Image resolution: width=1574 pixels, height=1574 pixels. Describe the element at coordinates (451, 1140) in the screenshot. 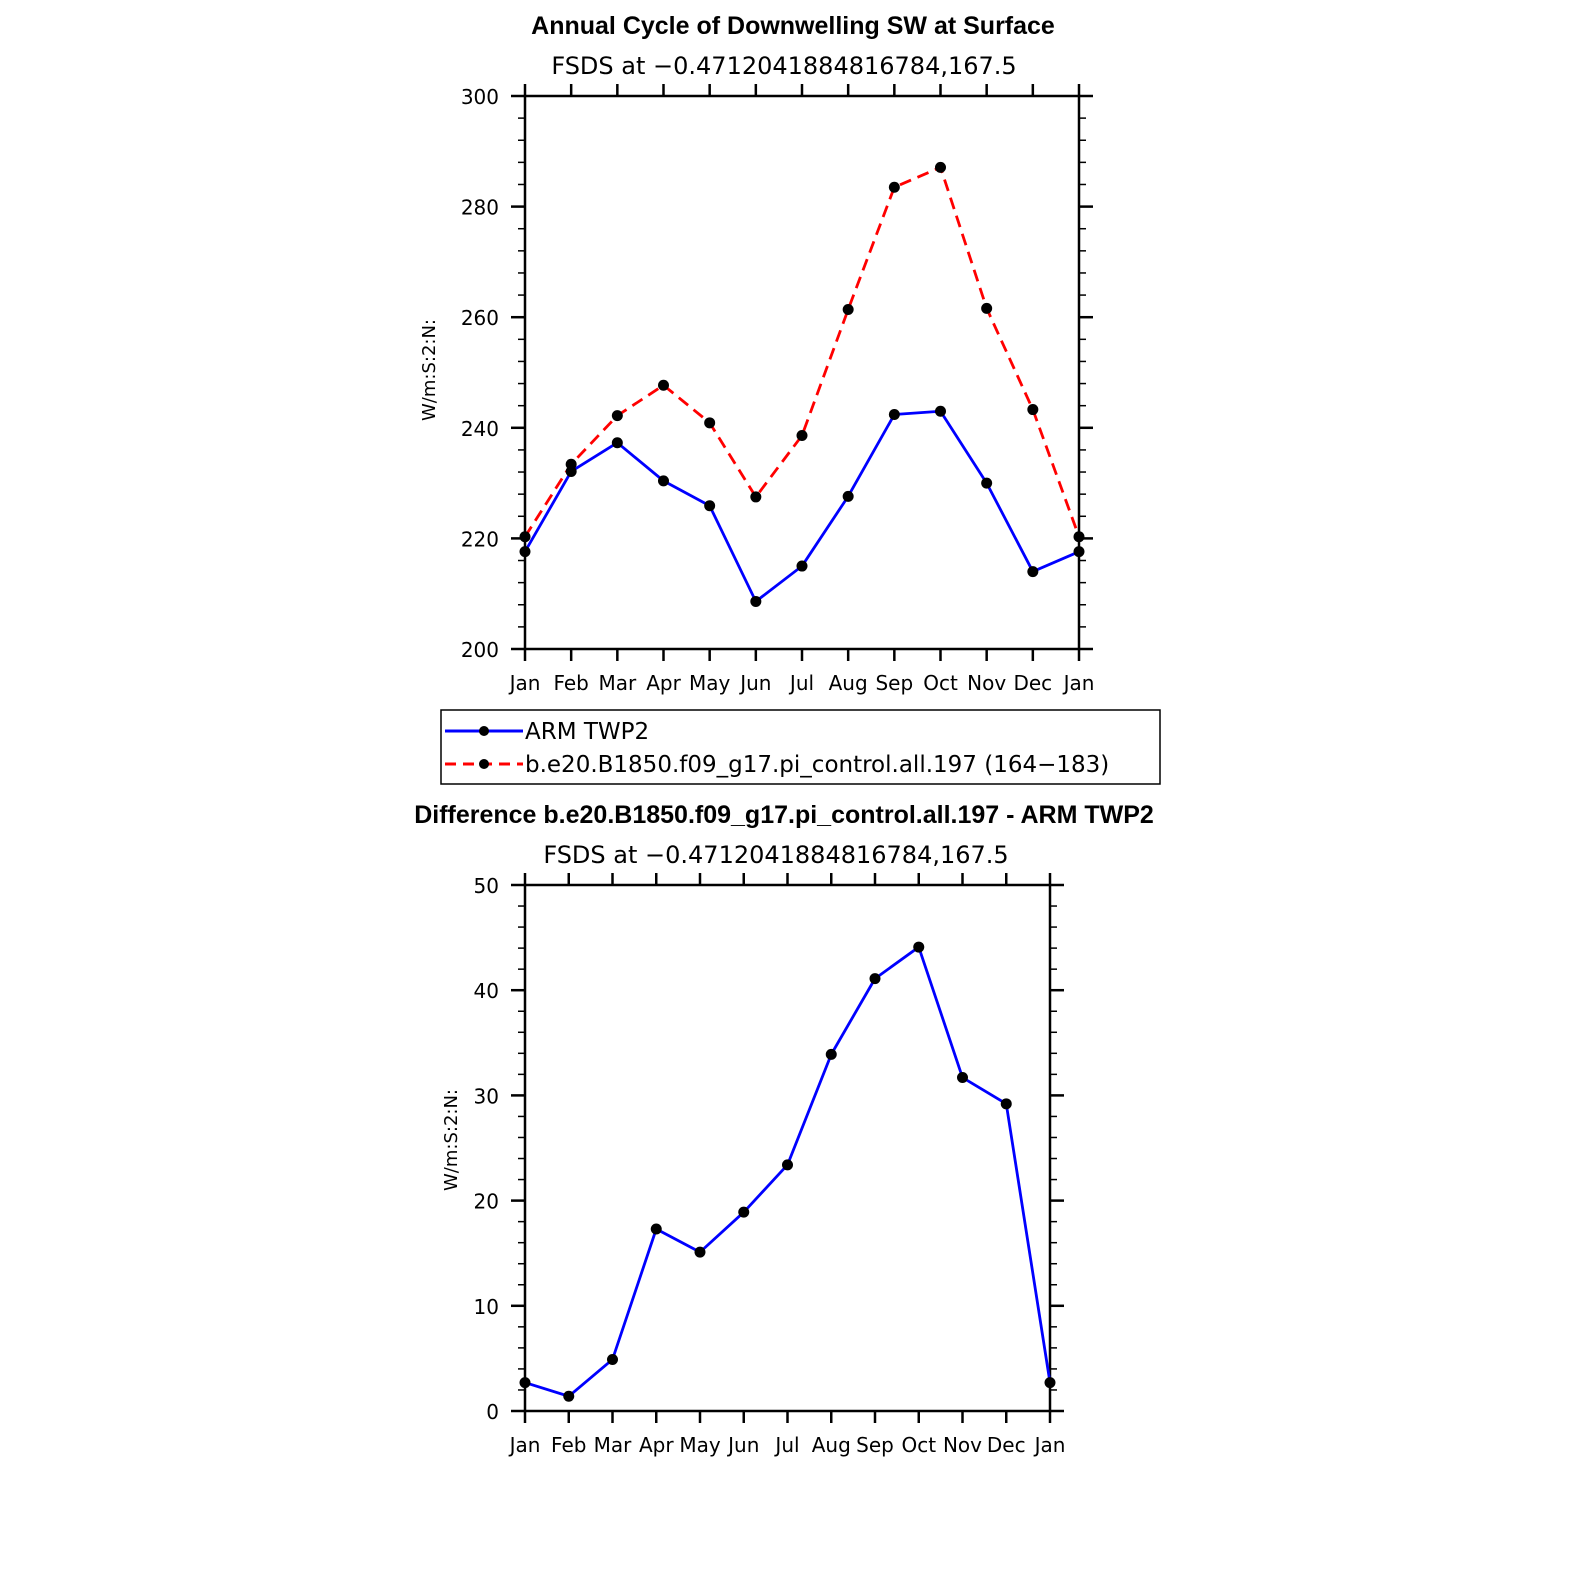

I see `chart2-y-axis-label: W/m:S:2:N:` at that location.